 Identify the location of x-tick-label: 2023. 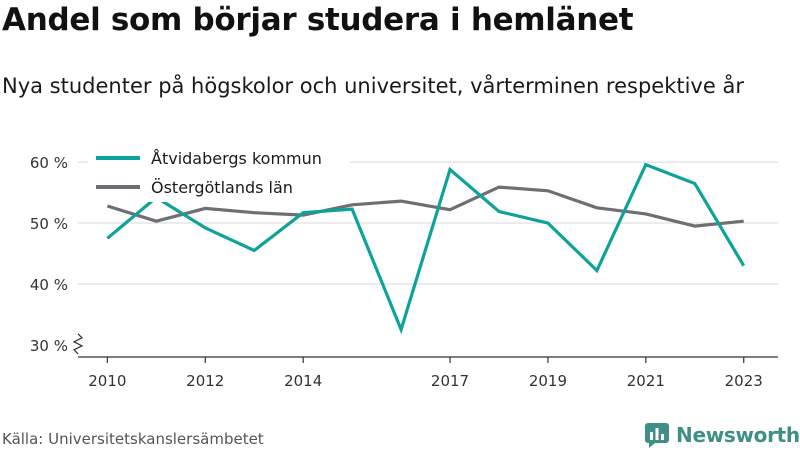
(744, 381).